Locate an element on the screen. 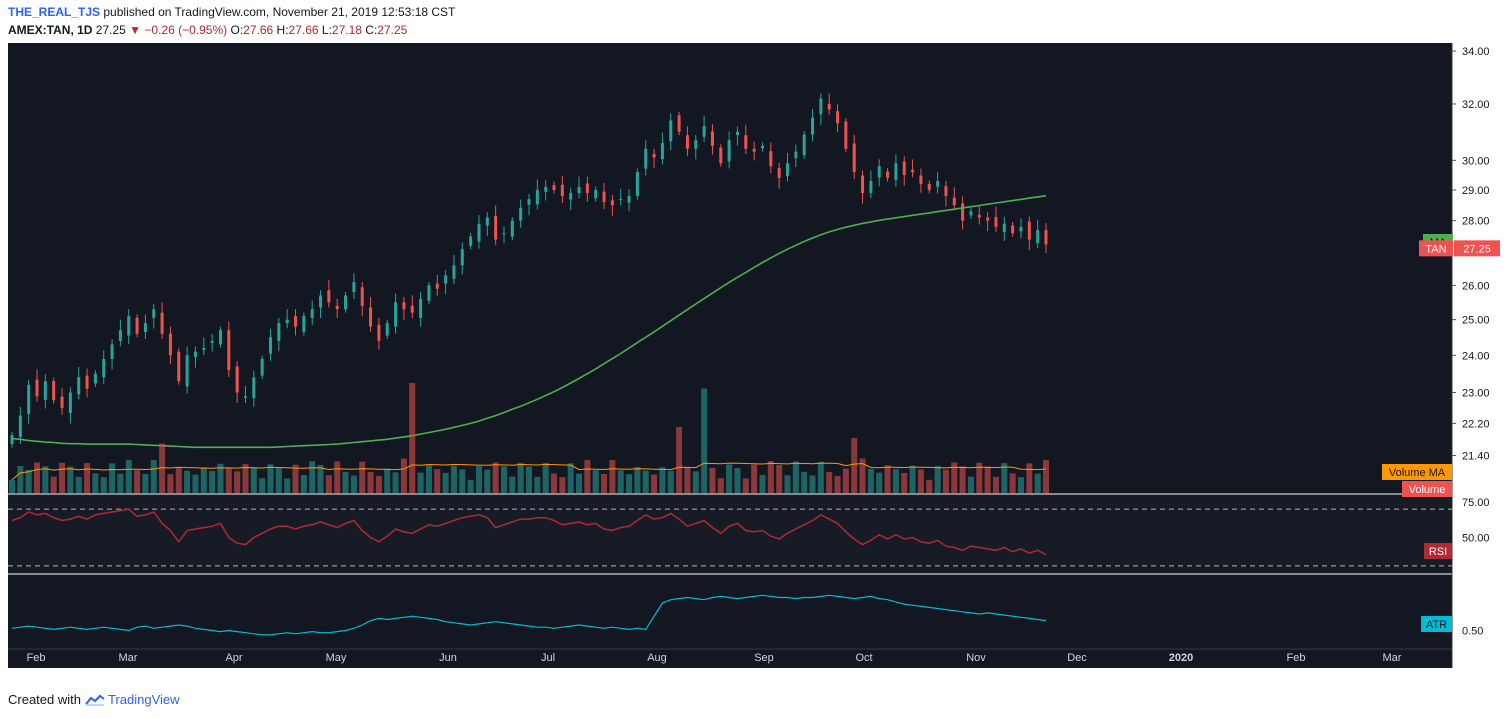 Image resolution: width=1508 pixels, height=718 pixels. atr-tag is located at coordinates (1436, 624).